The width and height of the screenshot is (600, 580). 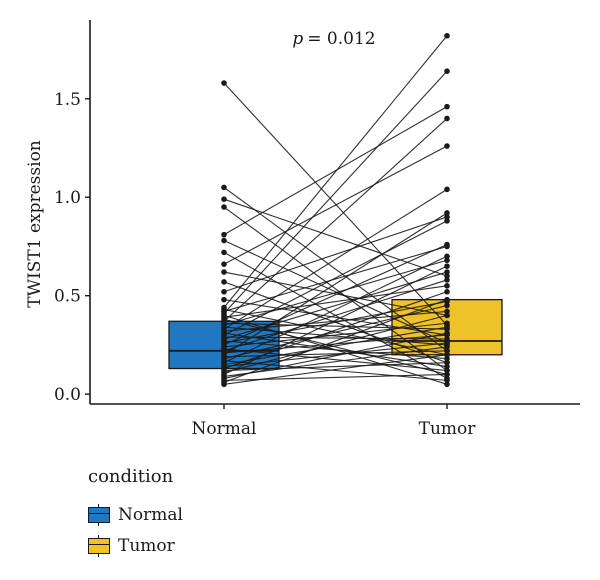 I want to click on legend-item-tumor: Tumor, so click(x=135, y=545).